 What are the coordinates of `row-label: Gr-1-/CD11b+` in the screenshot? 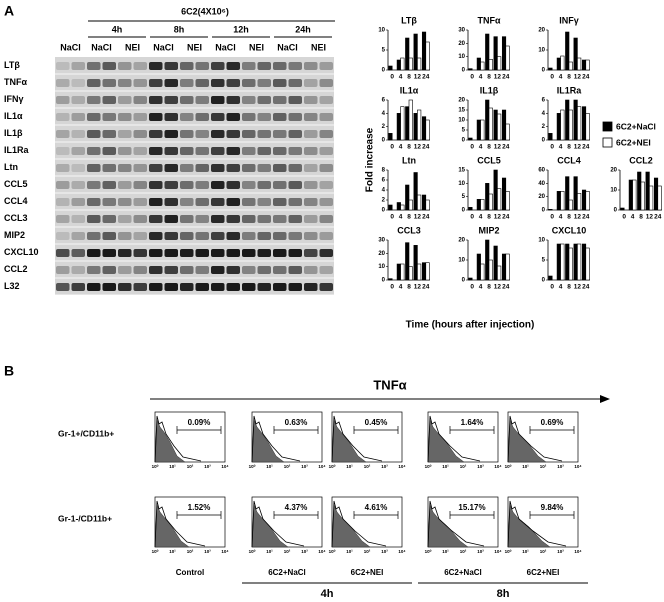 It's located at (85, 518).